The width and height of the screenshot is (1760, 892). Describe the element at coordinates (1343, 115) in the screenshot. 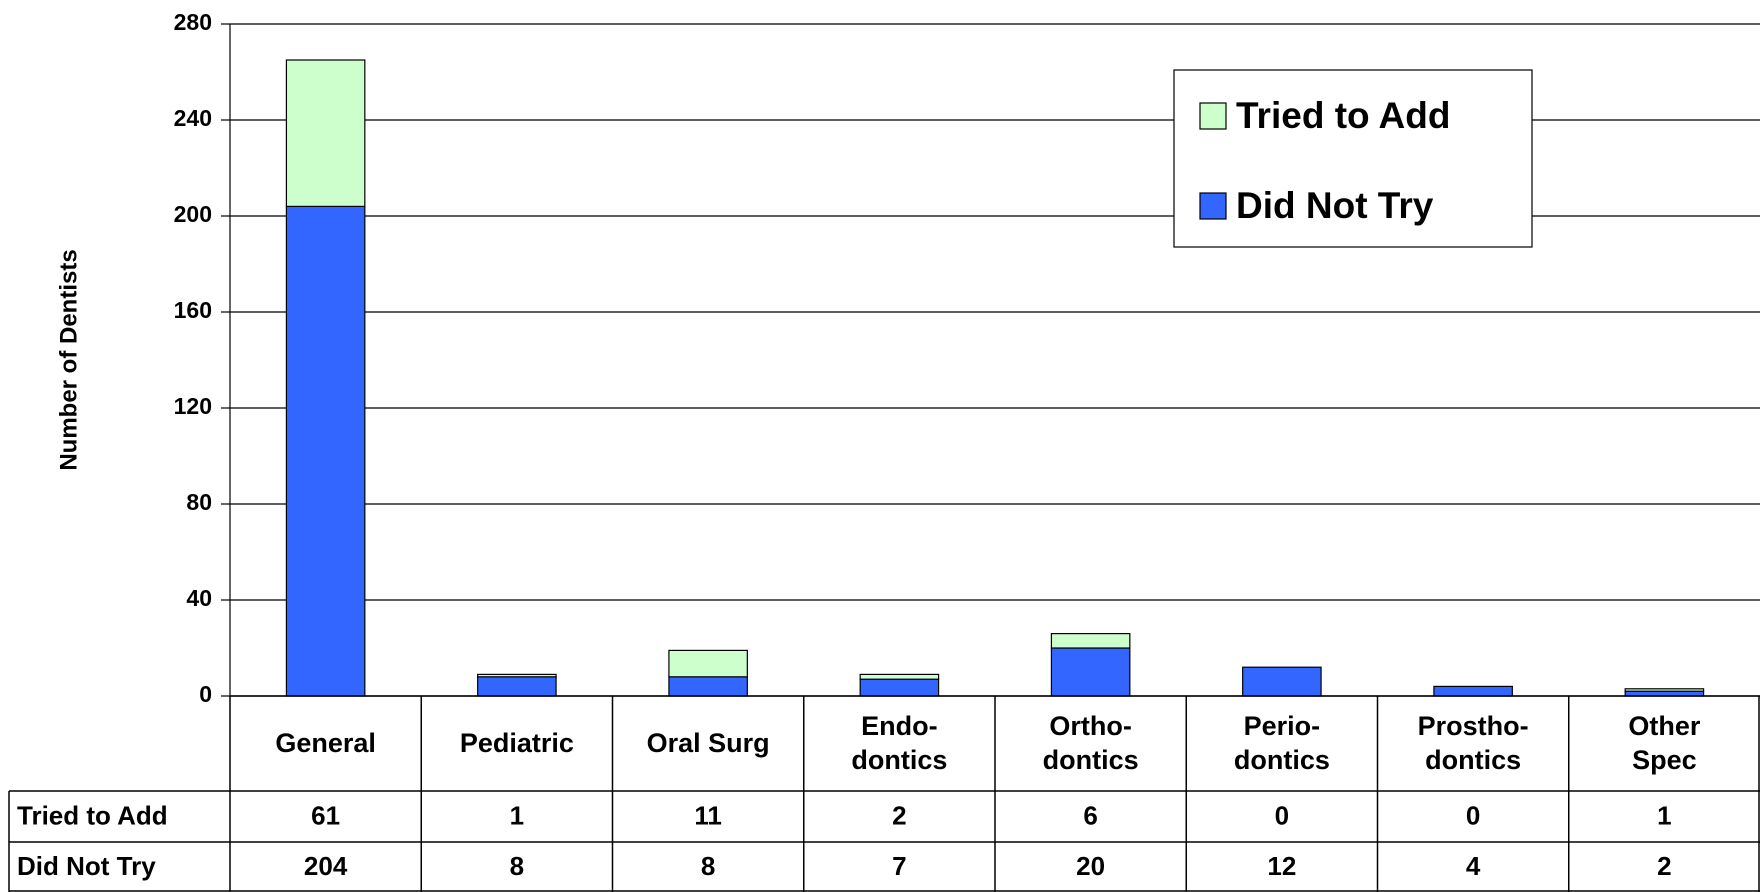

I see `legend-label: Tried to Add` at that location.